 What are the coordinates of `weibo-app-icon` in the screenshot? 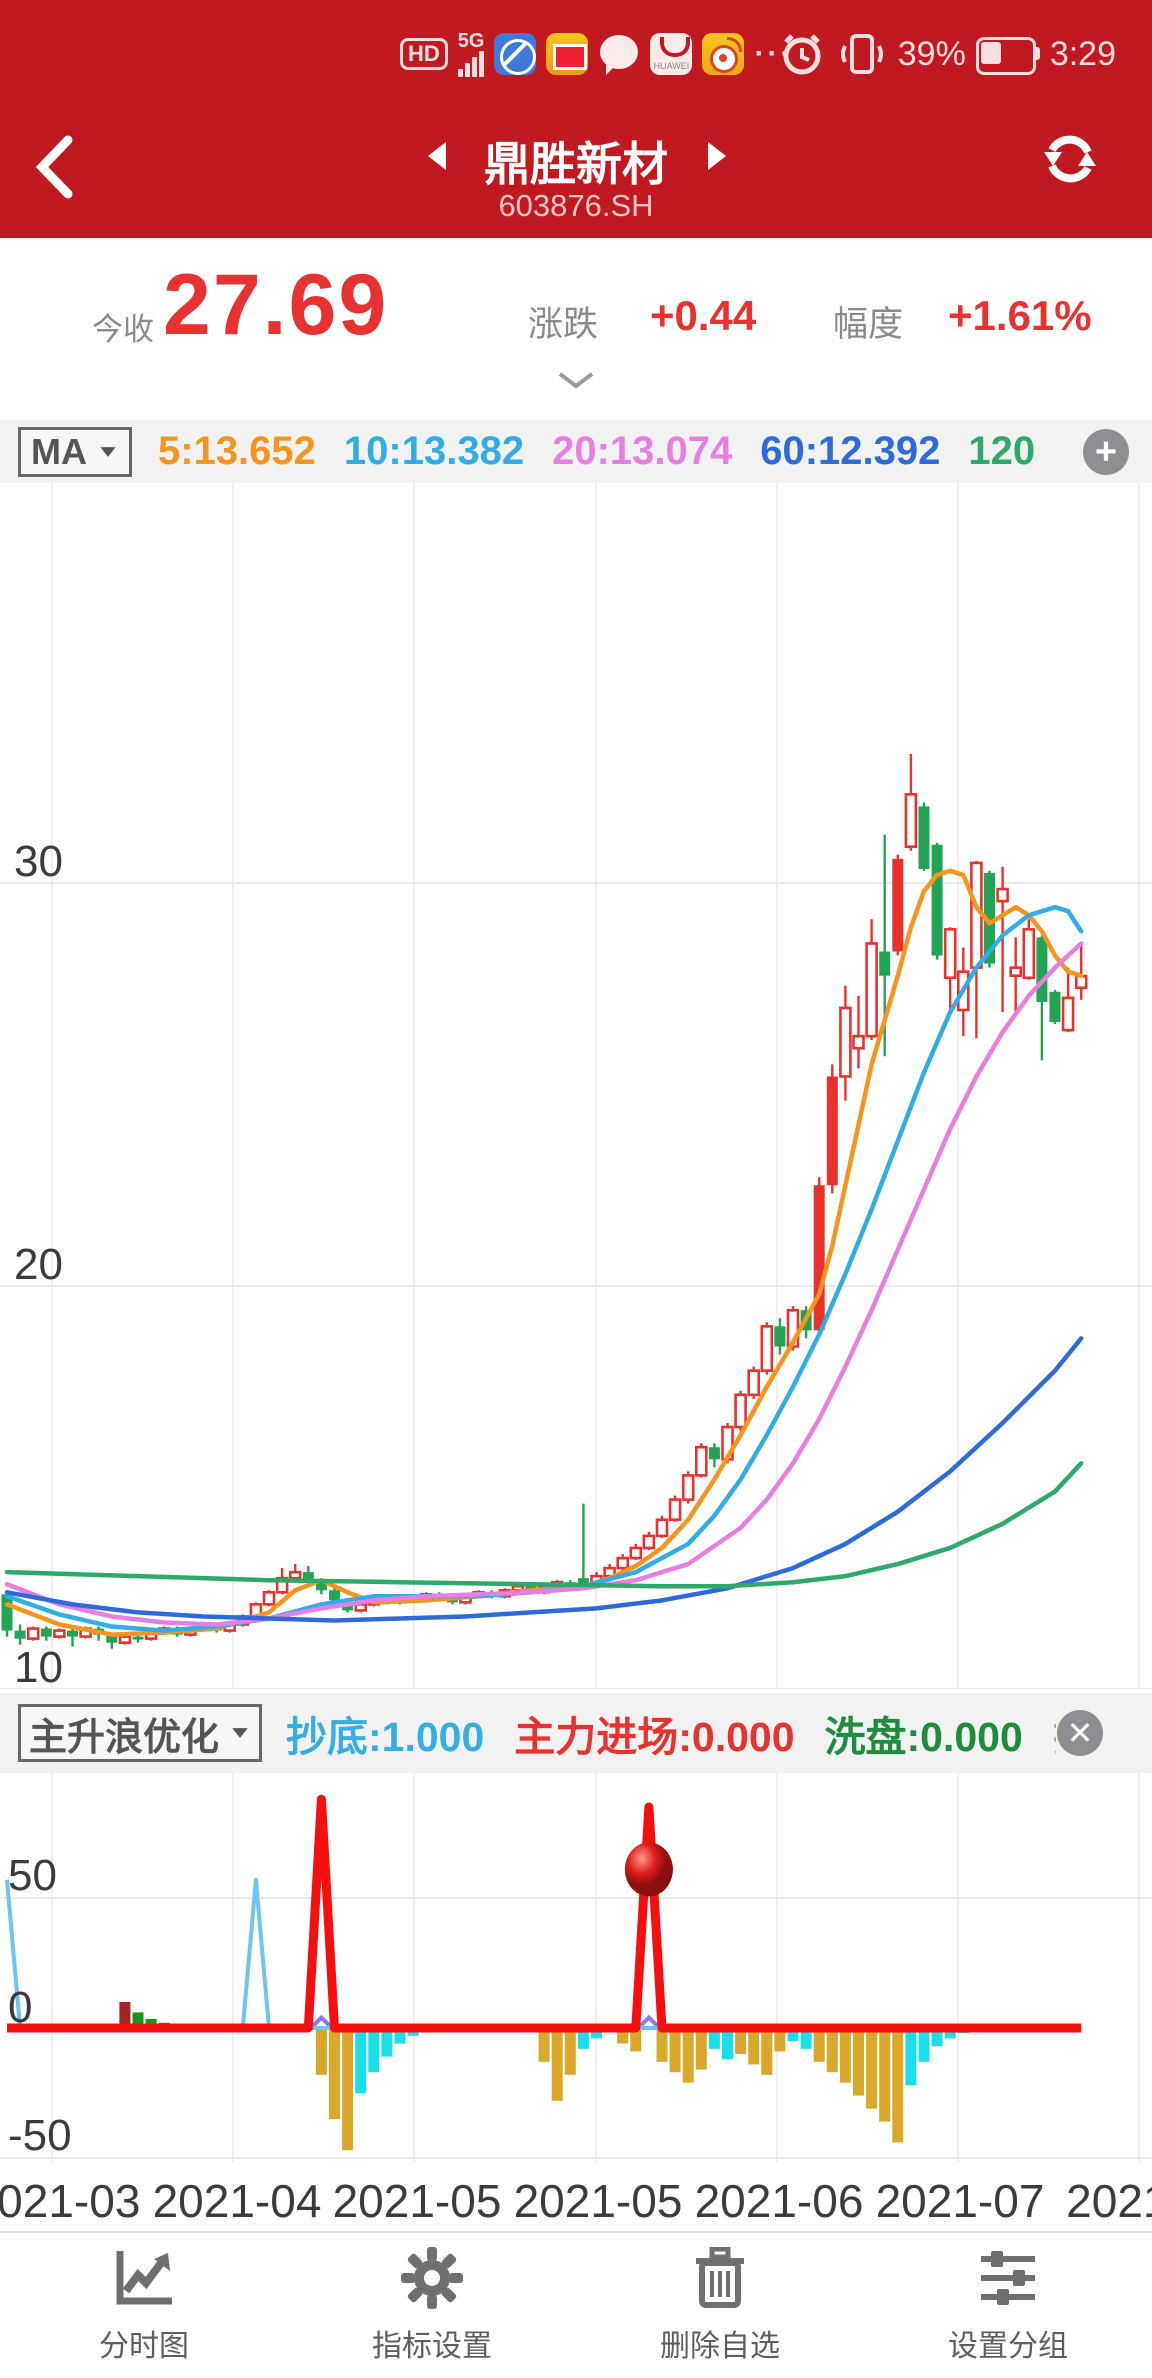 It's located at (723, 54).